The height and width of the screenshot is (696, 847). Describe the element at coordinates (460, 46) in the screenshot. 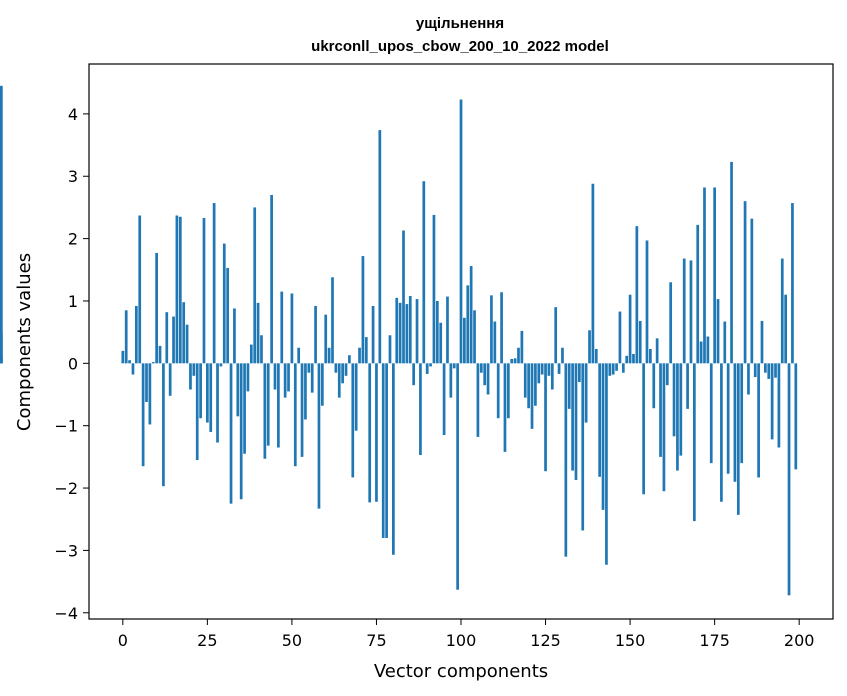

I see `chart-subtitle: ukrconll_upos_cbow_200_10_2022 model` at that location.